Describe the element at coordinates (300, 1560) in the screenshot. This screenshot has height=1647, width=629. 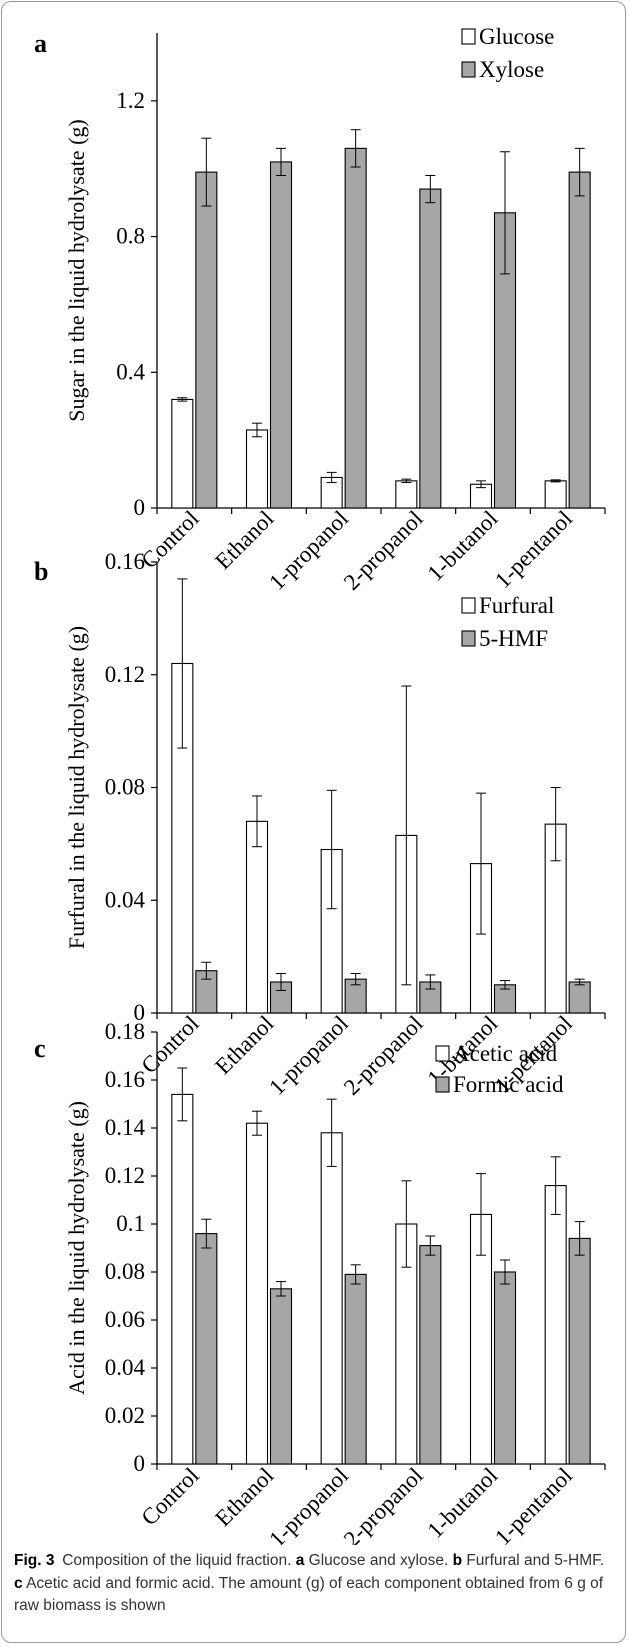
I see `caption-part-letter-a: a` at that location.